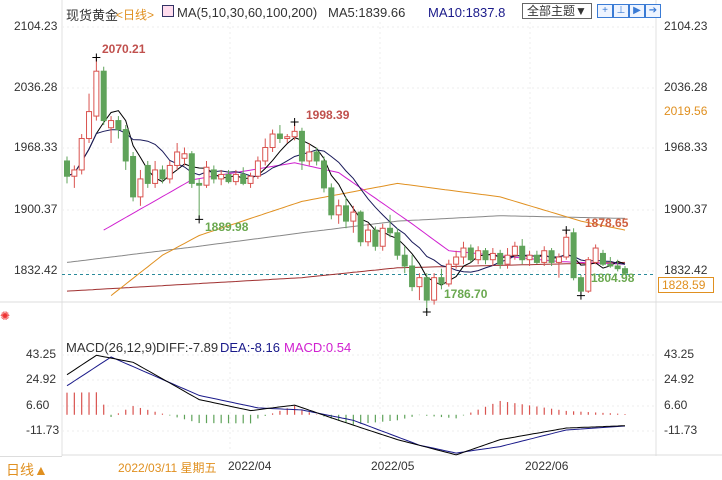 The height and width of the screenshot is (480, 722). Describe the element at coordinates (686, 285) in the screenshot. I see `current-price-box: 1828.59` at that location.